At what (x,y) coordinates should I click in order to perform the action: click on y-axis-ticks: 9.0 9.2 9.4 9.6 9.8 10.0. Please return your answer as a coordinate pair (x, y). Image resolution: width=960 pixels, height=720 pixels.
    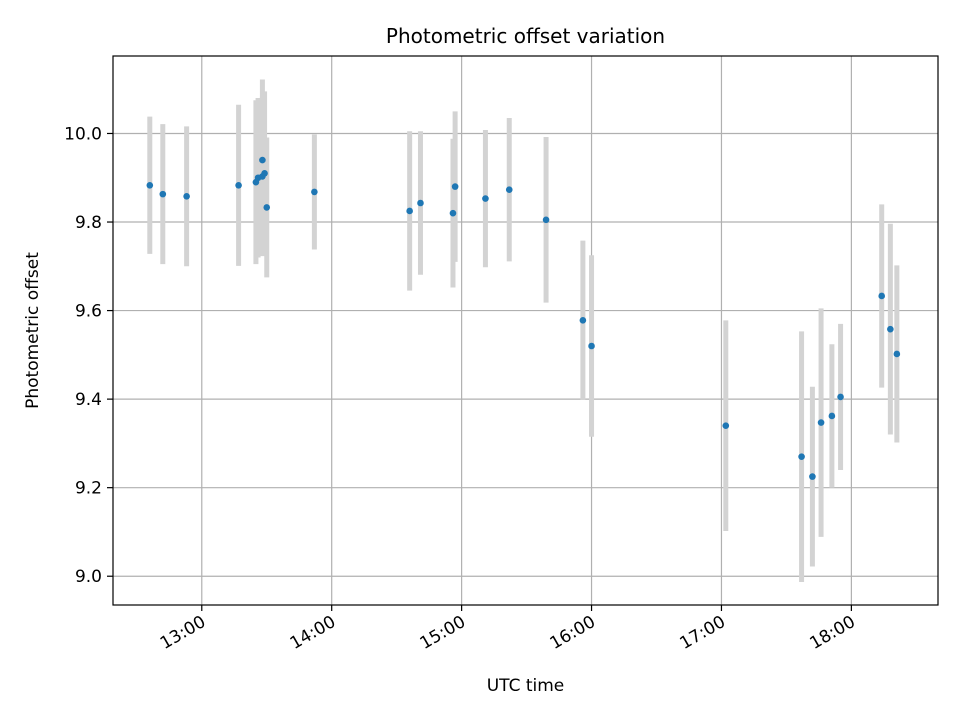
    Looking at the image, I should click on (88, 355).